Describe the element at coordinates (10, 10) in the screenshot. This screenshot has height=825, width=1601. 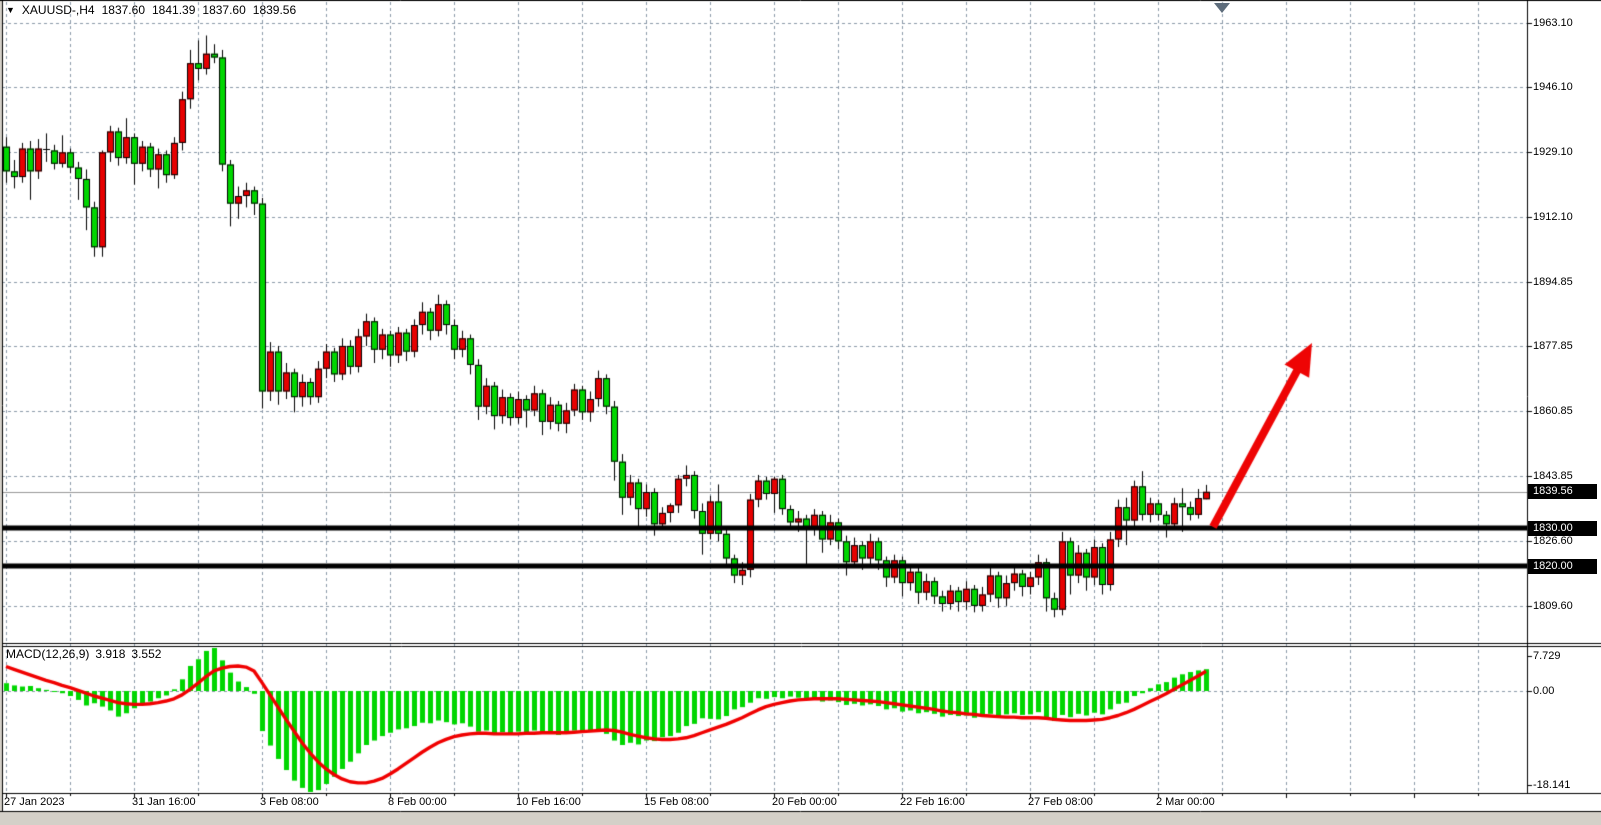
I see `symbol-dropdown-icon: ▼` at that location.